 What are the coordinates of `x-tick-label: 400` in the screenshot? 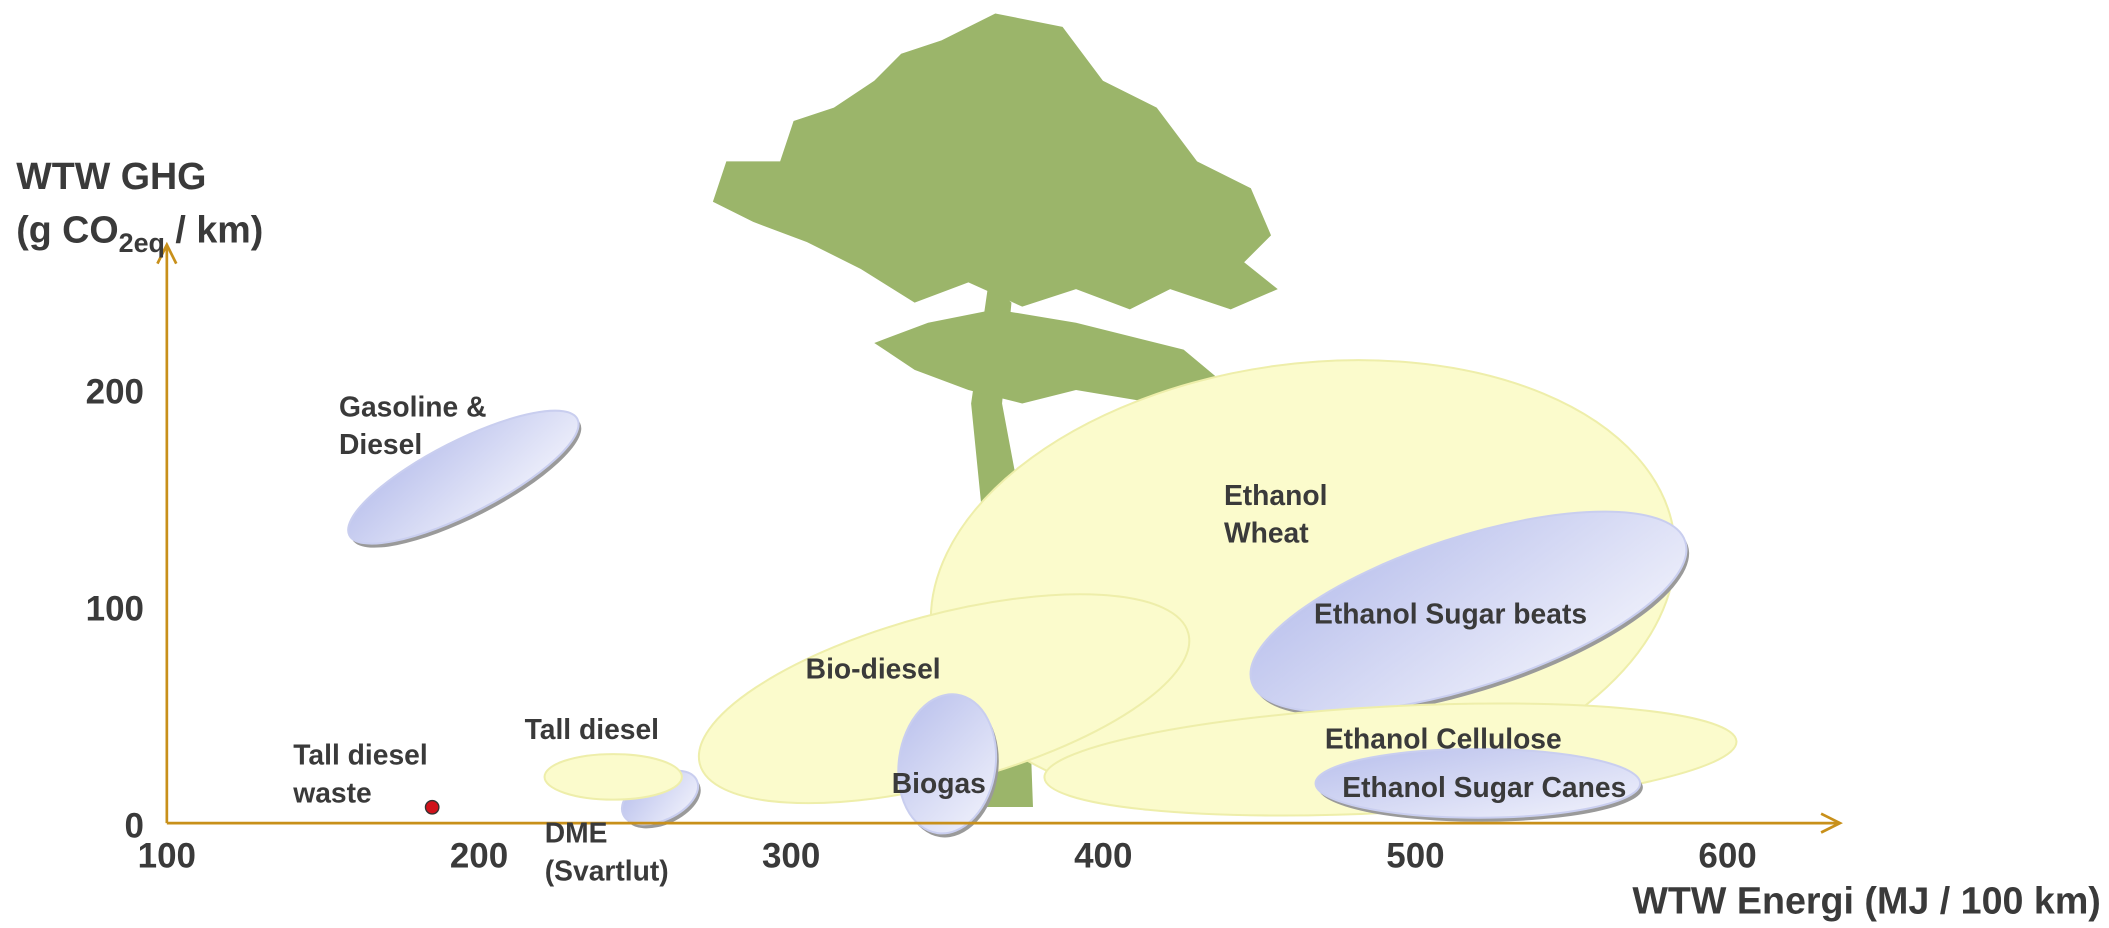 It's located at (1103, 855).